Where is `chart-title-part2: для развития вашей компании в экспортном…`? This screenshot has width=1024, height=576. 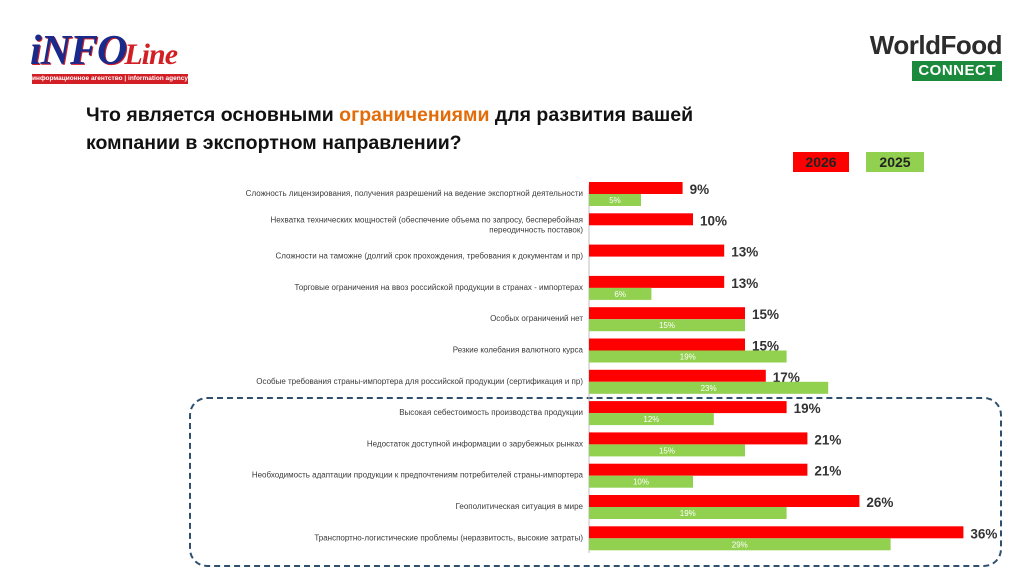
chart-title-part2: для развития вашей компании в экспортном… is located at coordinates (390, 129).